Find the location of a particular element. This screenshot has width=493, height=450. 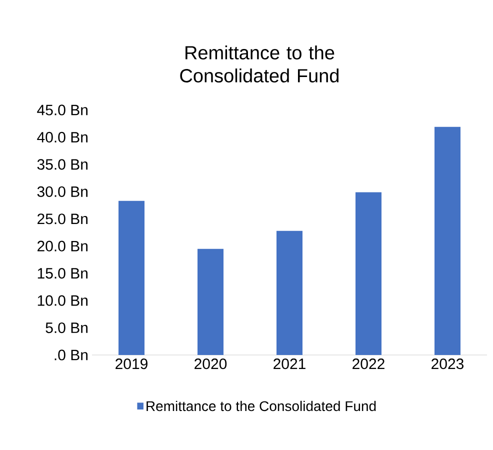

x-tick-label: 2023 is located at coordinates (448, 364).